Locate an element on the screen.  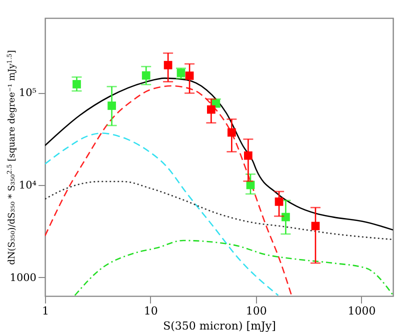
x-tick-label: 1000 is located at coordinates (362, 311).